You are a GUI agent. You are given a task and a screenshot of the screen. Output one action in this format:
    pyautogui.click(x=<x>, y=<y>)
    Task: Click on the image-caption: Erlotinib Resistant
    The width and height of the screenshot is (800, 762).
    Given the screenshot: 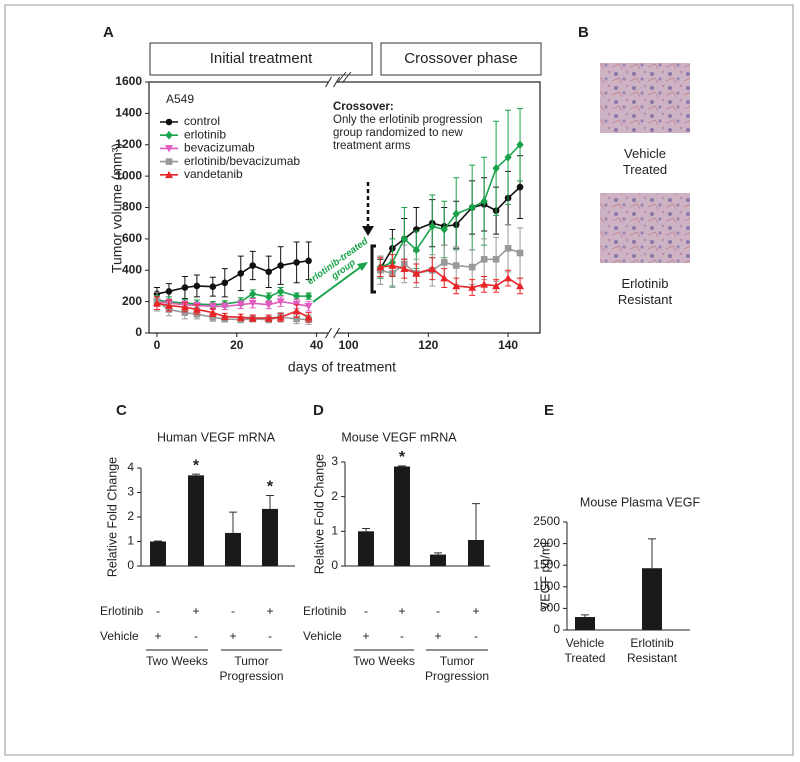 What is the action you would take?
    pyautogui.click(x=645, y=291)
    